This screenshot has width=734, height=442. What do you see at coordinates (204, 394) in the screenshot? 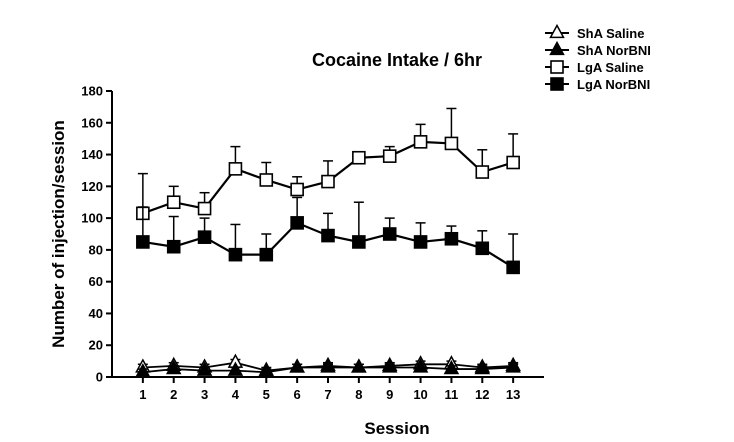
I see `x-tick-label: 3` at bounding box center [204, 394].